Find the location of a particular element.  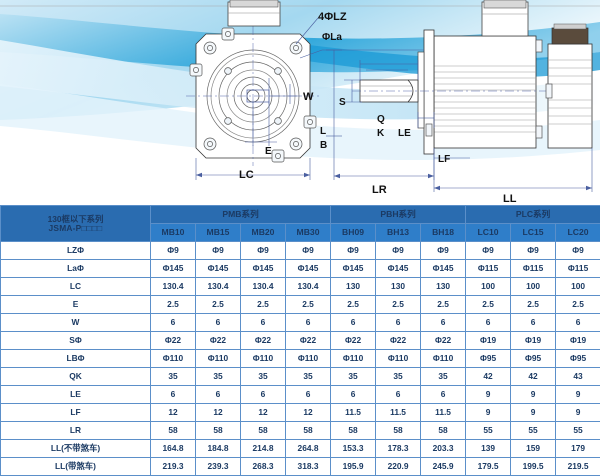

cell: 220.9 is located at coordinates (398, 467).